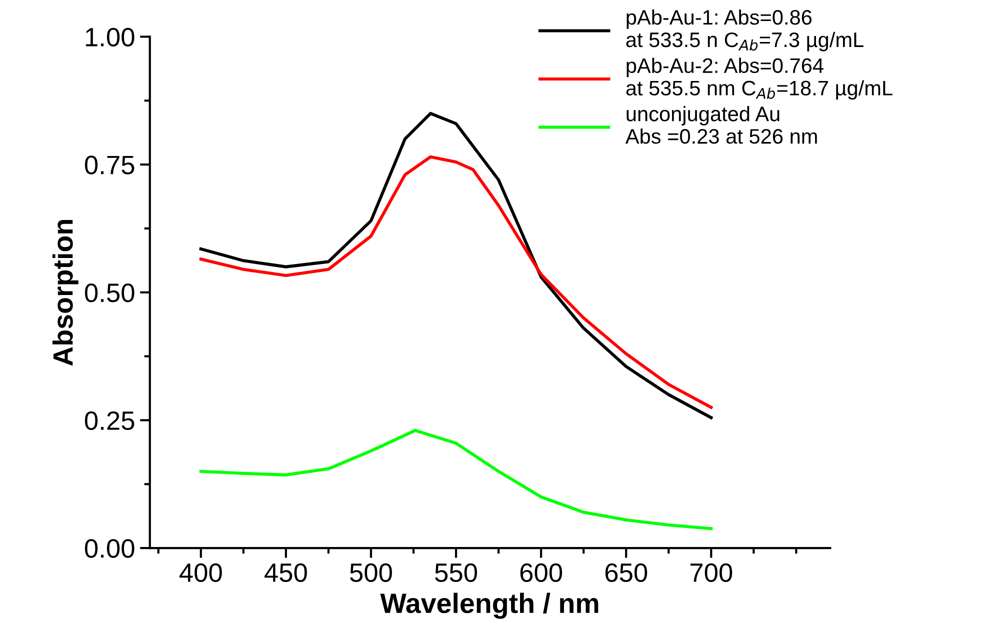  What do you see at coordinates (65, 293) in the screenshot?
I see `y-axis-title: Absorption` at bounding box center [65, 293].